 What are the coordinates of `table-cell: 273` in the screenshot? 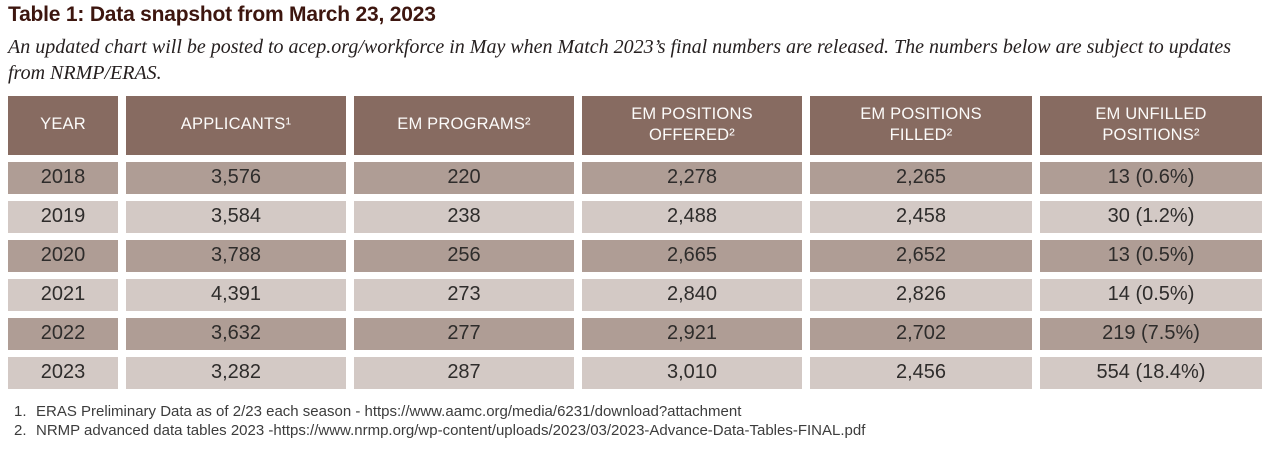 It's located at (464, 294).